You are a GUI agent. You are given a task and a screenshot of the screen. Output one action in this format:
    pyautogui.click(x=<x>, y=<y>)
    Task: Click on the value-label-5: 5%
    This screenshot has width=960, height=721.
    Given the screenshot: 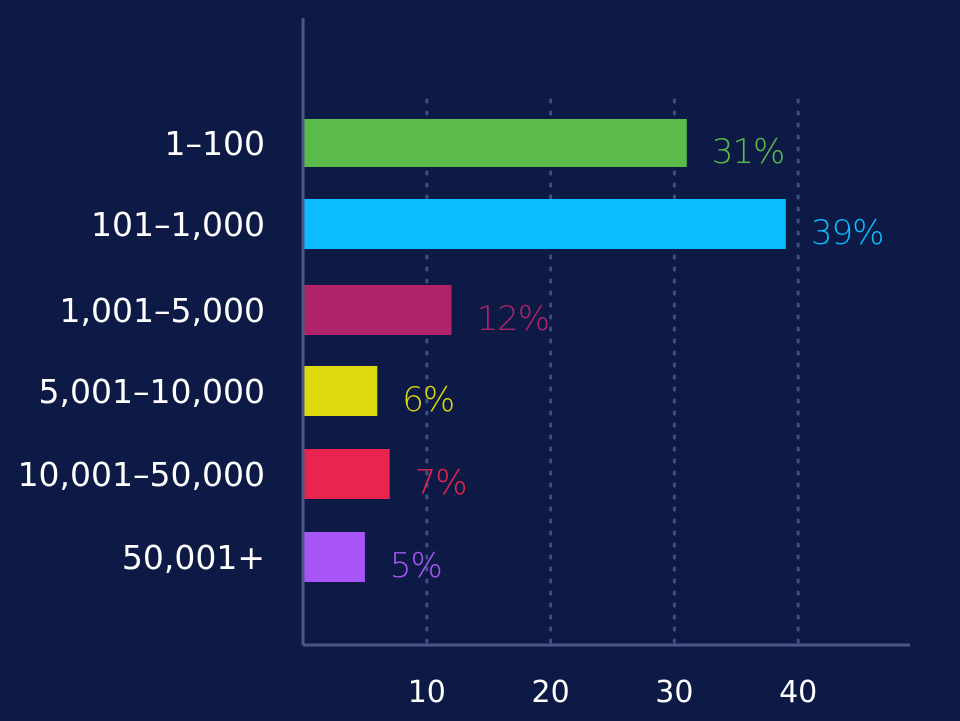 What is the action you would take?
    pyautogui.click(x=416, y=566)
    